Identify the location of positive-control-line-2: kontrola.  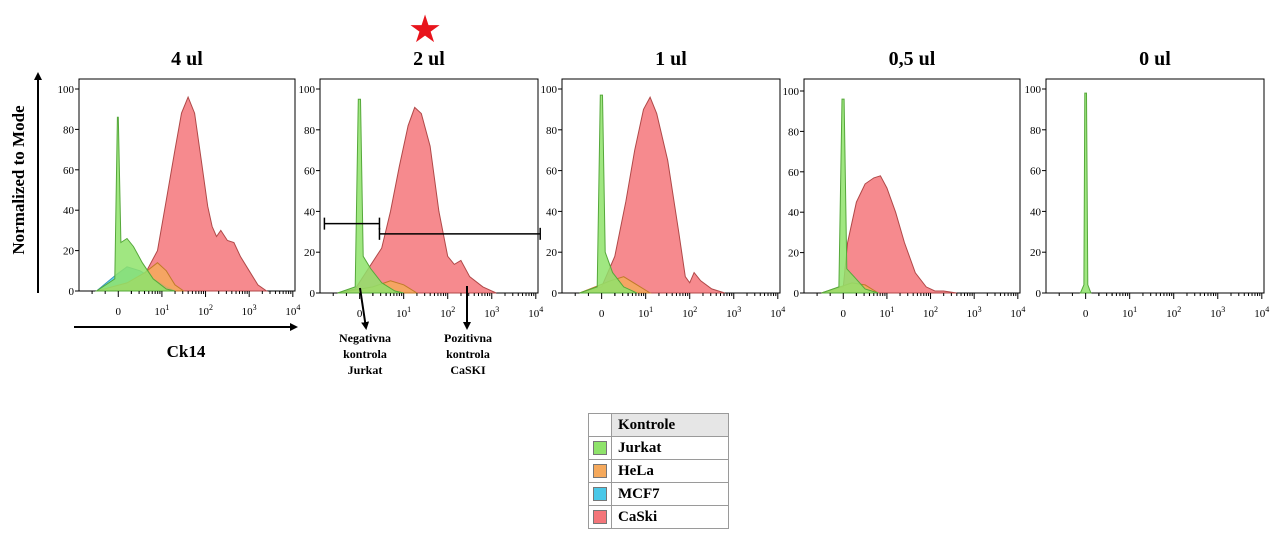
(468, 354).